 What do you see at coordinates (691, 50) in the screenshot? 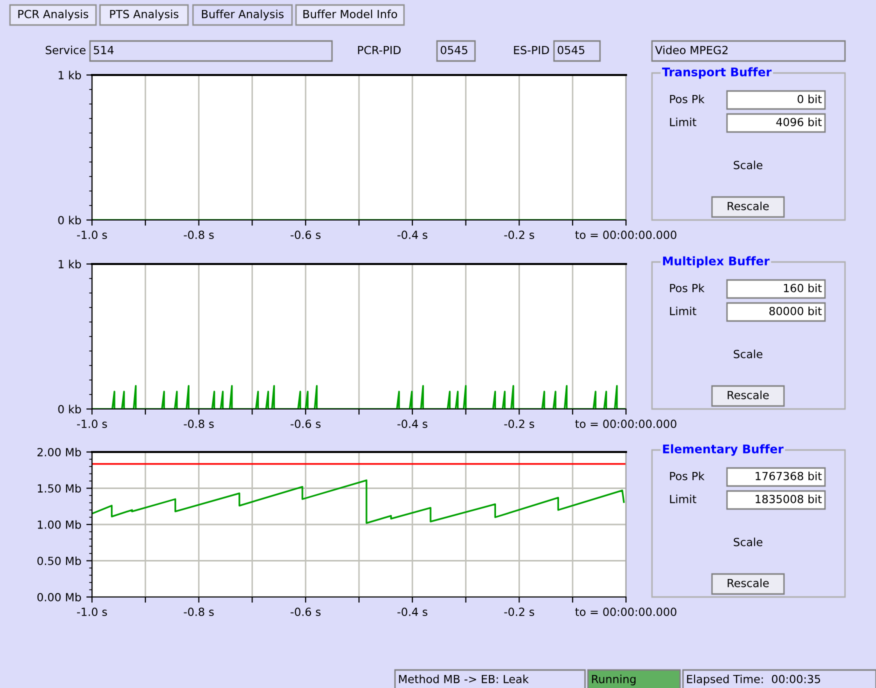
I see `text: Video MPEG2` at bounding box center [691, 50].